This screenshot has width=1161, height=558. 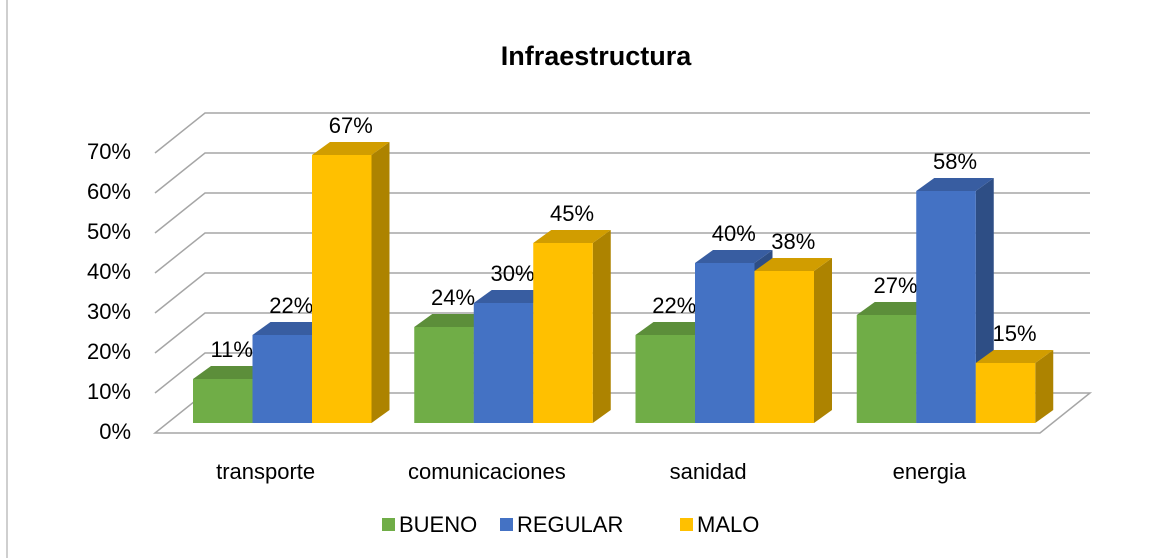 What do you see at coordinates (109, 151) in the screenshot?
I see `y-tick-label: 70%` at bounding box center [109, 151].